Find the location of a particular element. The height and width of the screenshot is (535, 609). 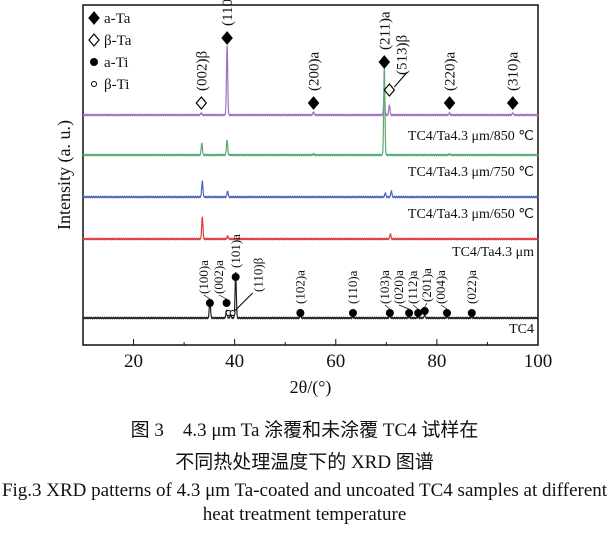

series-label: TC4/Ta4.3 μm is located at coordinates (493, 252).